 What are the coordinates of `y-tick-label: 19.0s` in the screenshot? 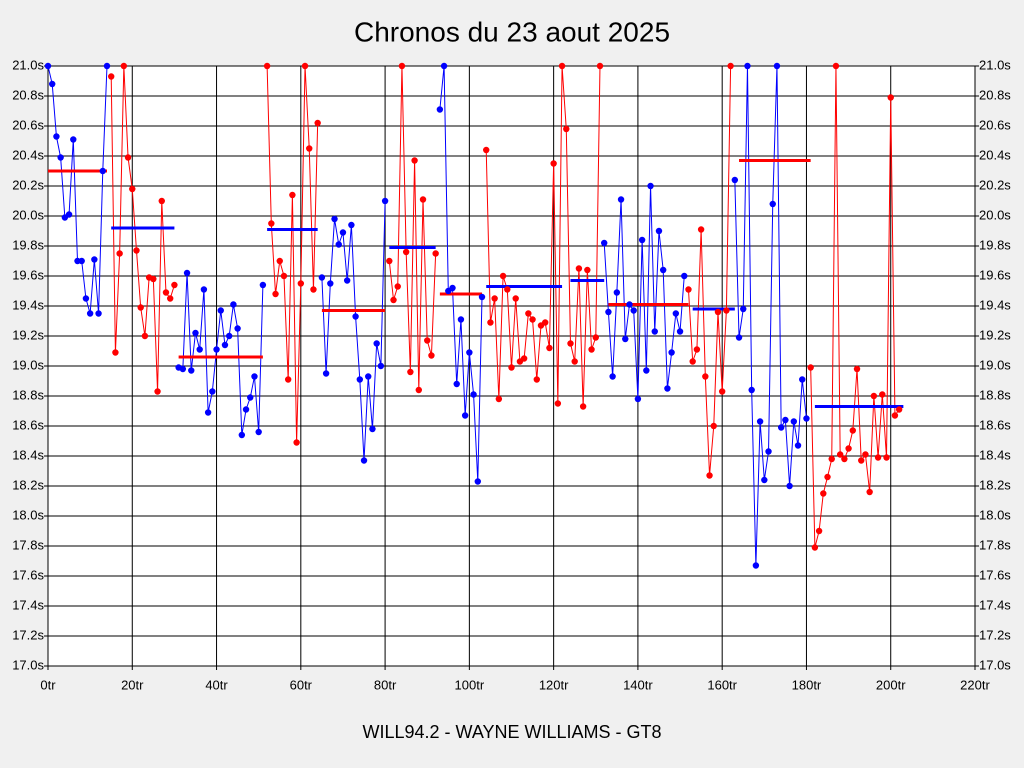 It's located at (28, 364).